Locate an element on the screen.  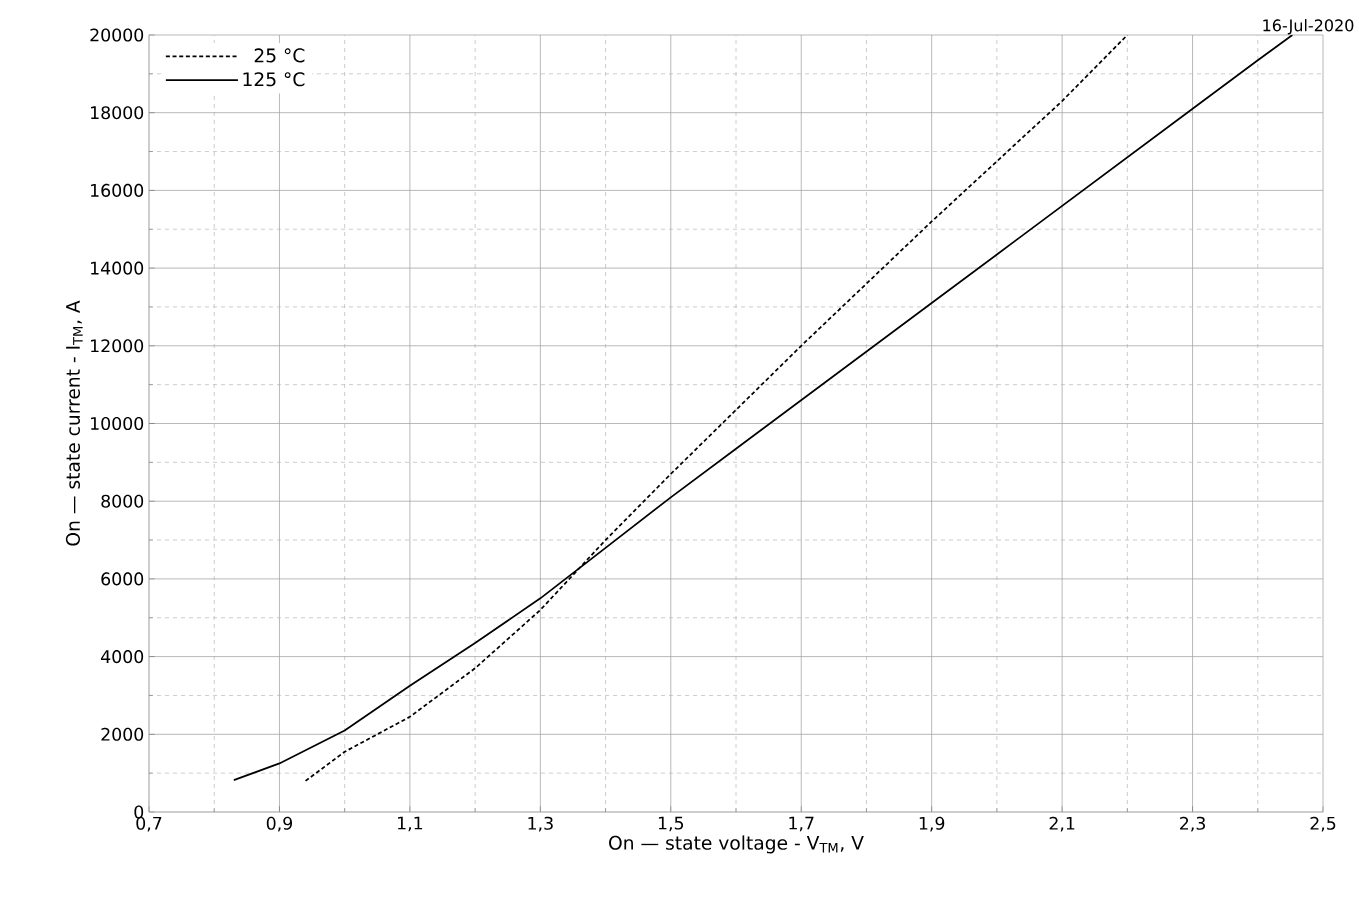
y-tick-label: 2000 is located at coordinates (122, 734).